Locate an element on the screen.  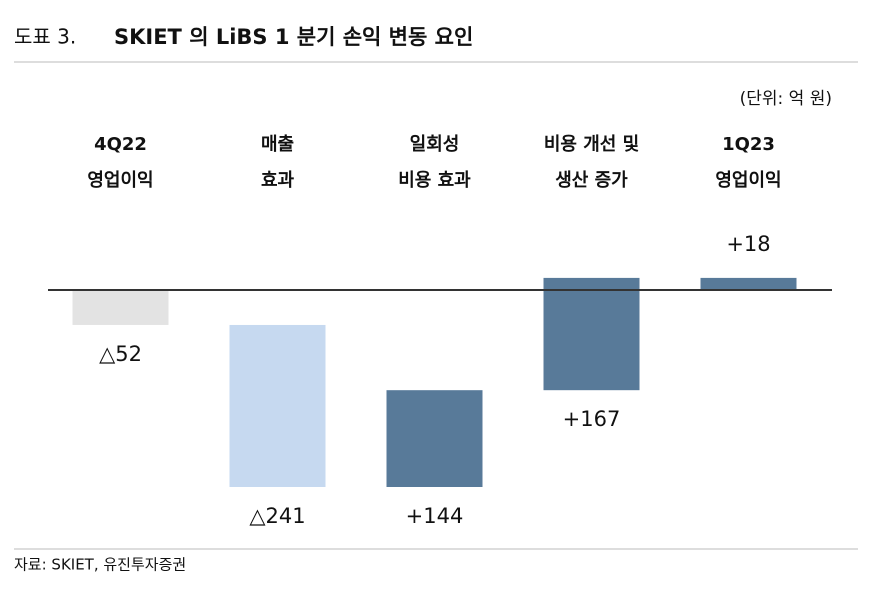
category-label: 매출 is located at coordinates (277, 144).